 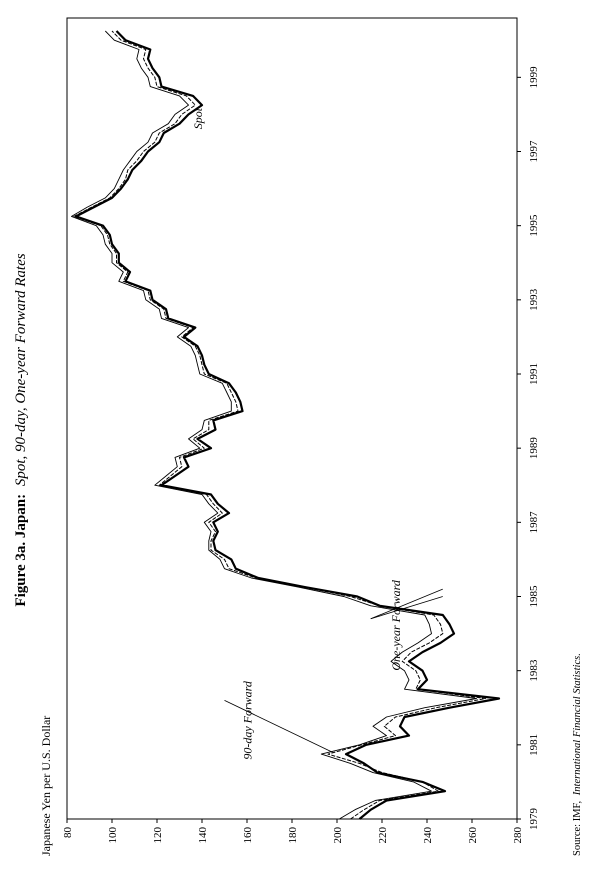 I want to click on value-tick-label: 120, so click(x=158, y=835).